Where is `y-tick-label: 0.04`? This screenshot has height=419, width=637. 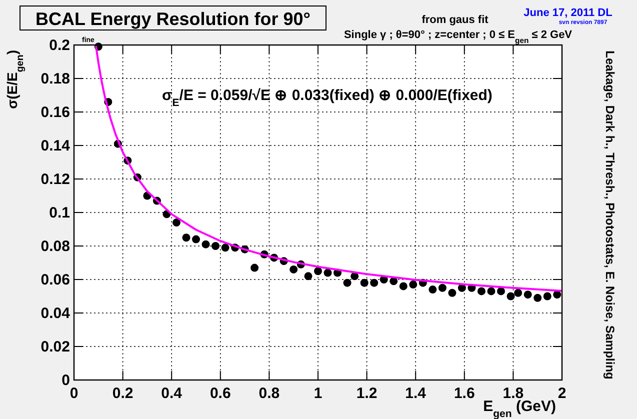 y-tick-label: 0.04 is located at coordinates (55, 313).